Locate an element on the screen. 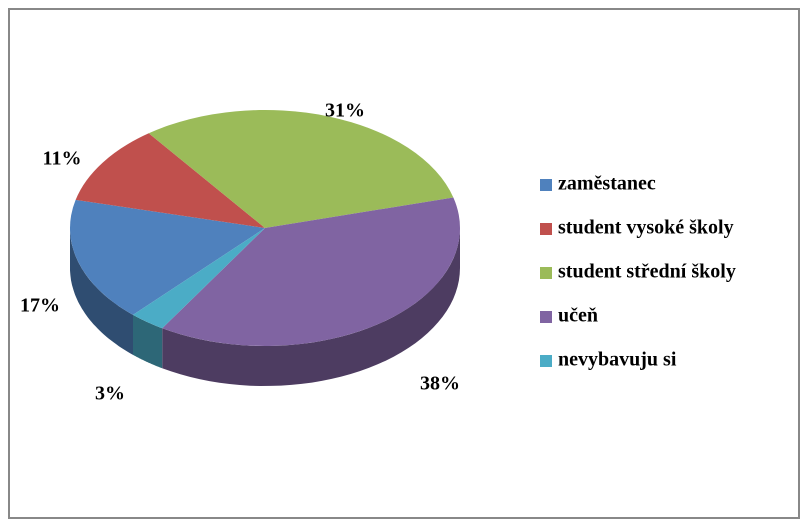 The height and width of the screenshot is (532, 808). legend-label: student střední školy is located at coordinates (647, 272).